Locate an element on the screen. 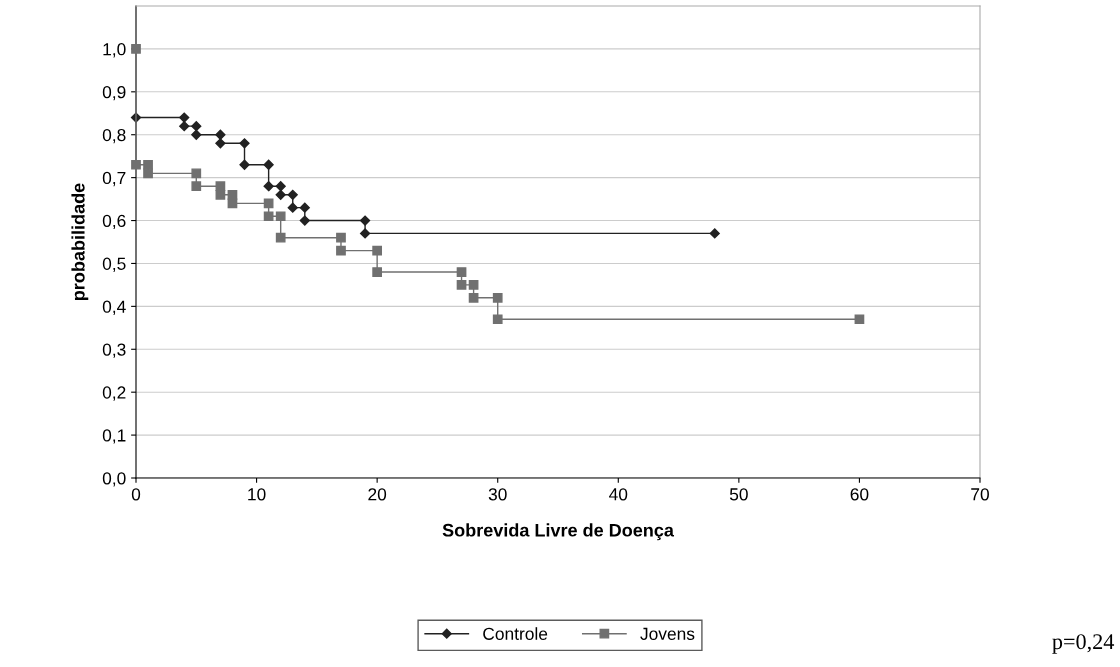 This screenshot has height=667, width=1120. y-tick-label: 0,9 is located at coordinates (114, 93).